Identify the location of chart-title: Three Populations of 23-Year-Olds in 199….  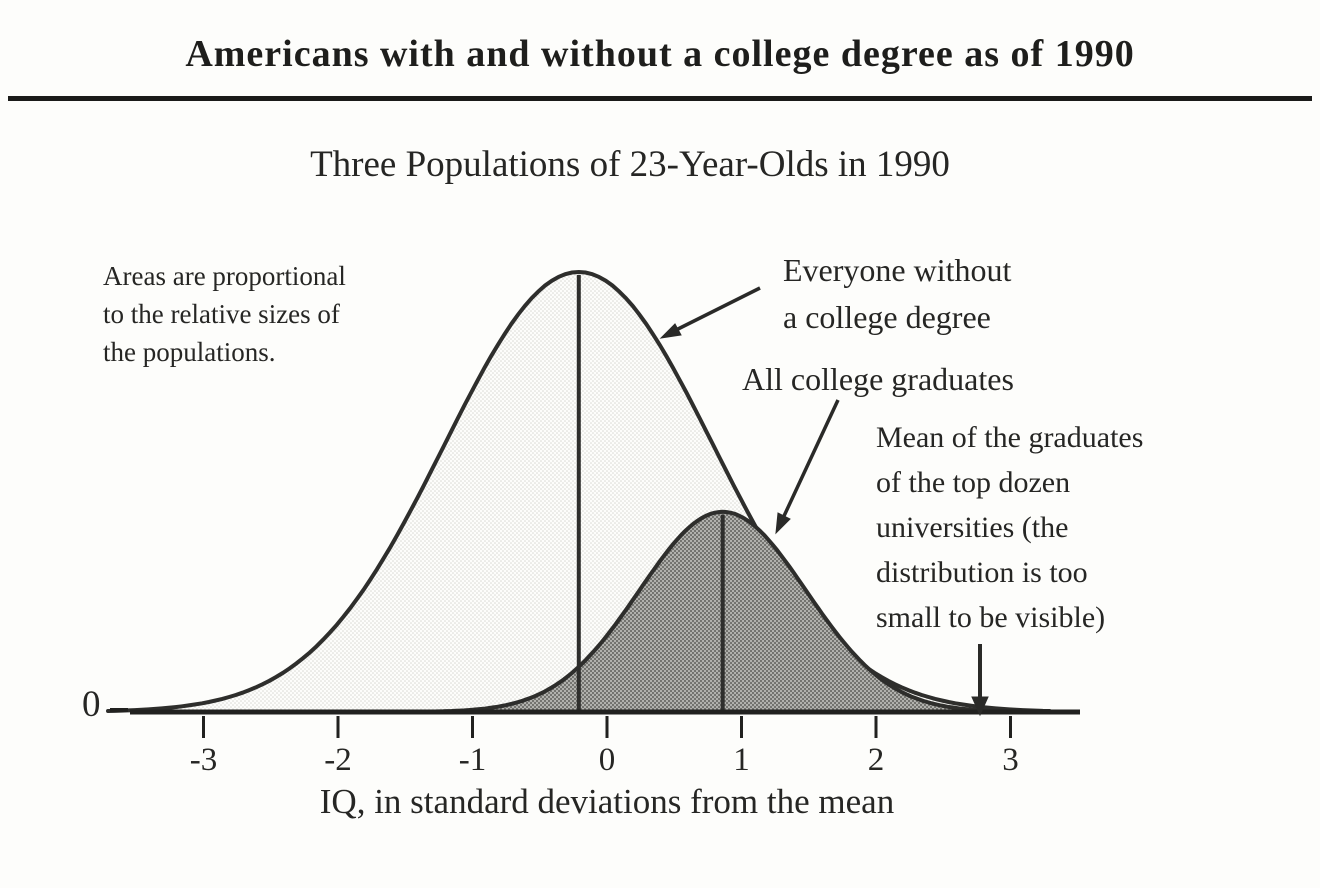
(630, 164).